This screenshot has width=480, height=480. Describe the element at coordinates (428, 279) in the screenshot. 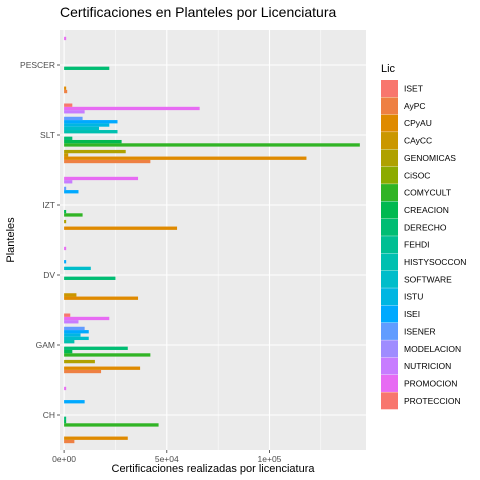

I see `legend-label: SOFTWARE` at that location.